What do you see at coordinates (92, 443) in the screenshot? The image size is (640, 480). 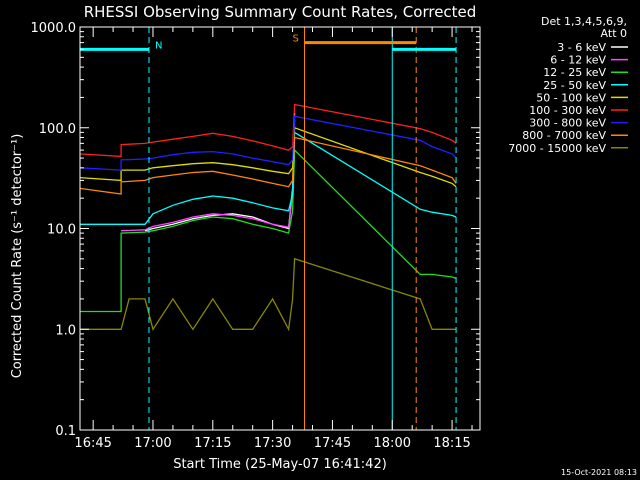 I see `x-tick-label: 16:45` at bounding box center [92, 443].